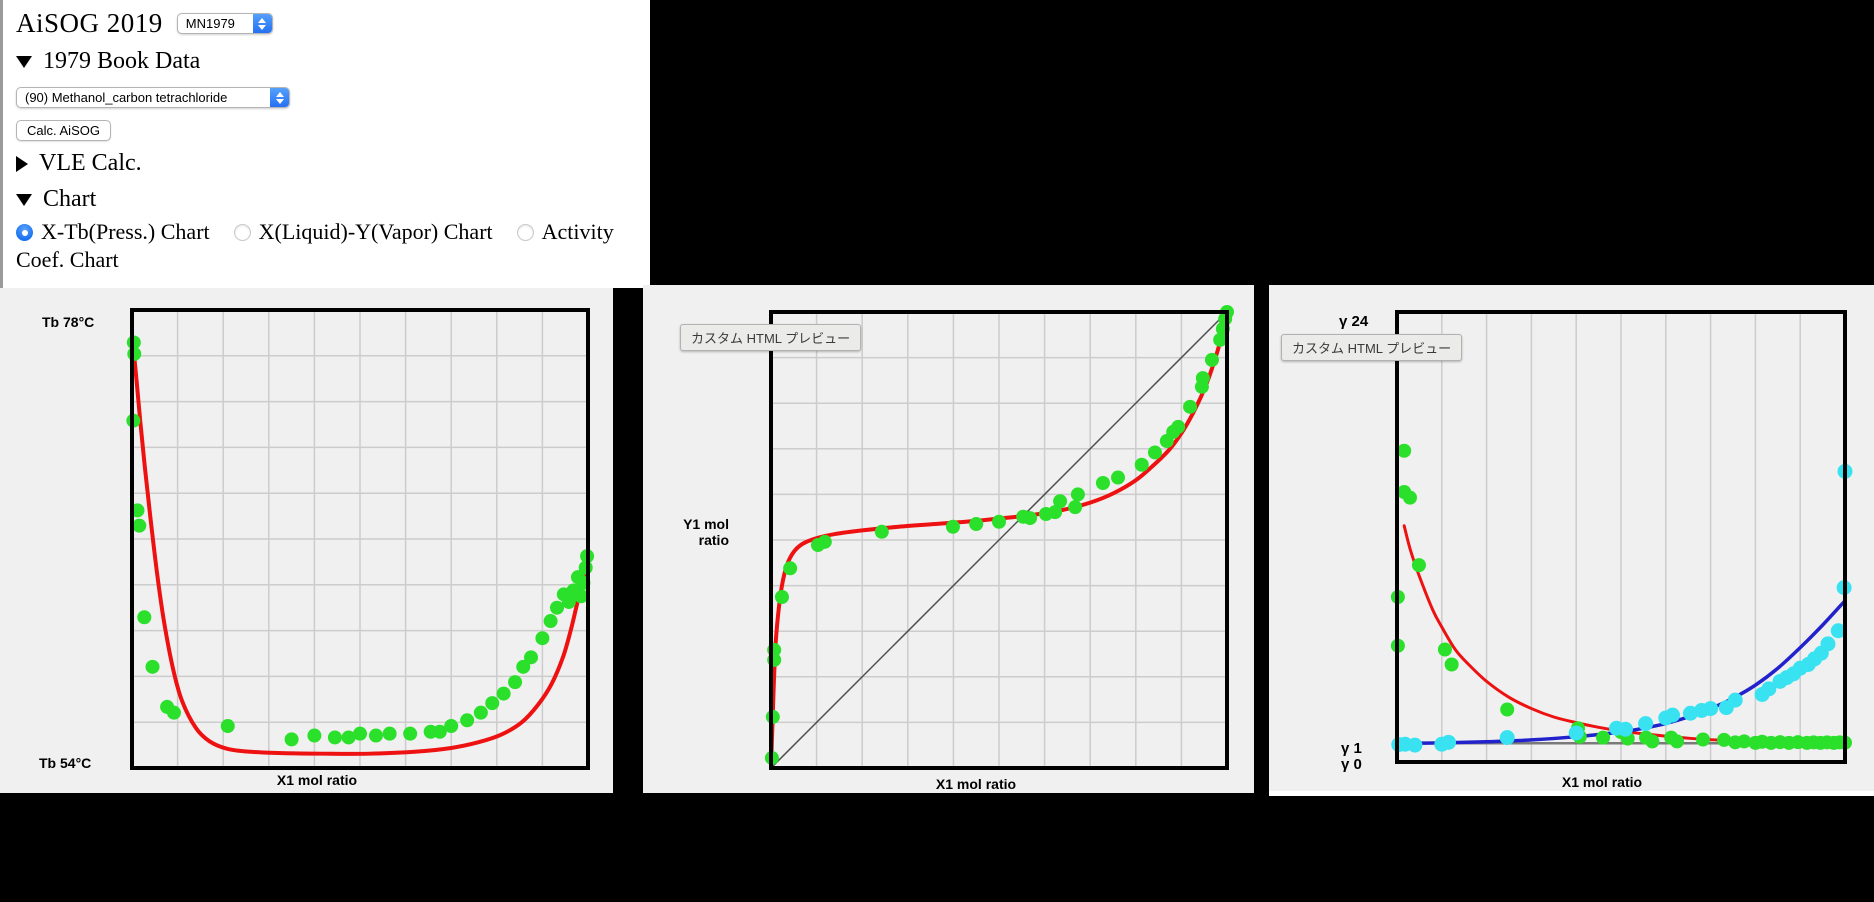 Image resolution: width=1874 pixels, height=902 pixels. Describe the element at coordinates (1571, 793) in the screenshot. I see `panel-bottom-strip` at that location.